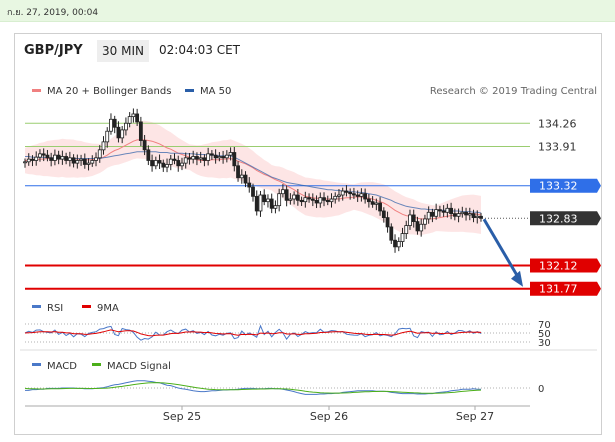  Describe the element at coordinates (96, 364) in the screenshot. I see `macd-signal-legend-swatch` at that location.